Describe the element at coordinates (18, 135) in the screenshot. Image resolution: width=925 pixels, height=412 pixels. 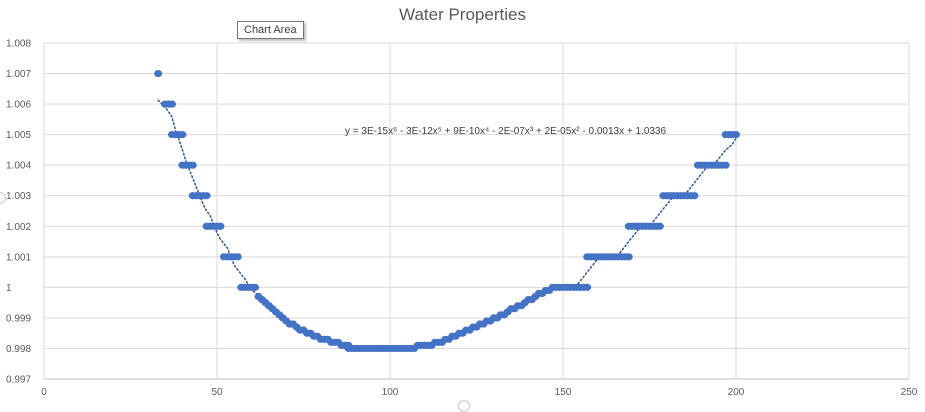
I see `y-tick-label: 1.005` at that location.